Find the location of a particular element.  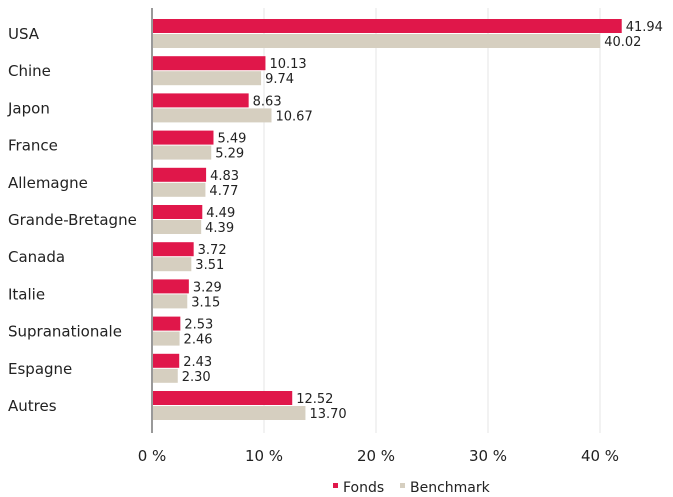

legend-label-benchmark: Benchmark is located at coordinates (450, 488).